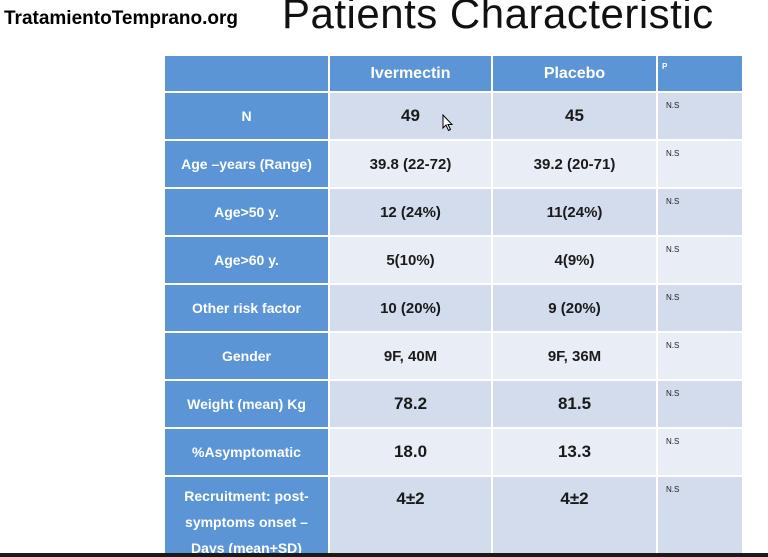  What do you see at coordinates (574, 308) in the screenshot?
I see `placebo-value: 9 (20%)` at bounding box center [574, 308].